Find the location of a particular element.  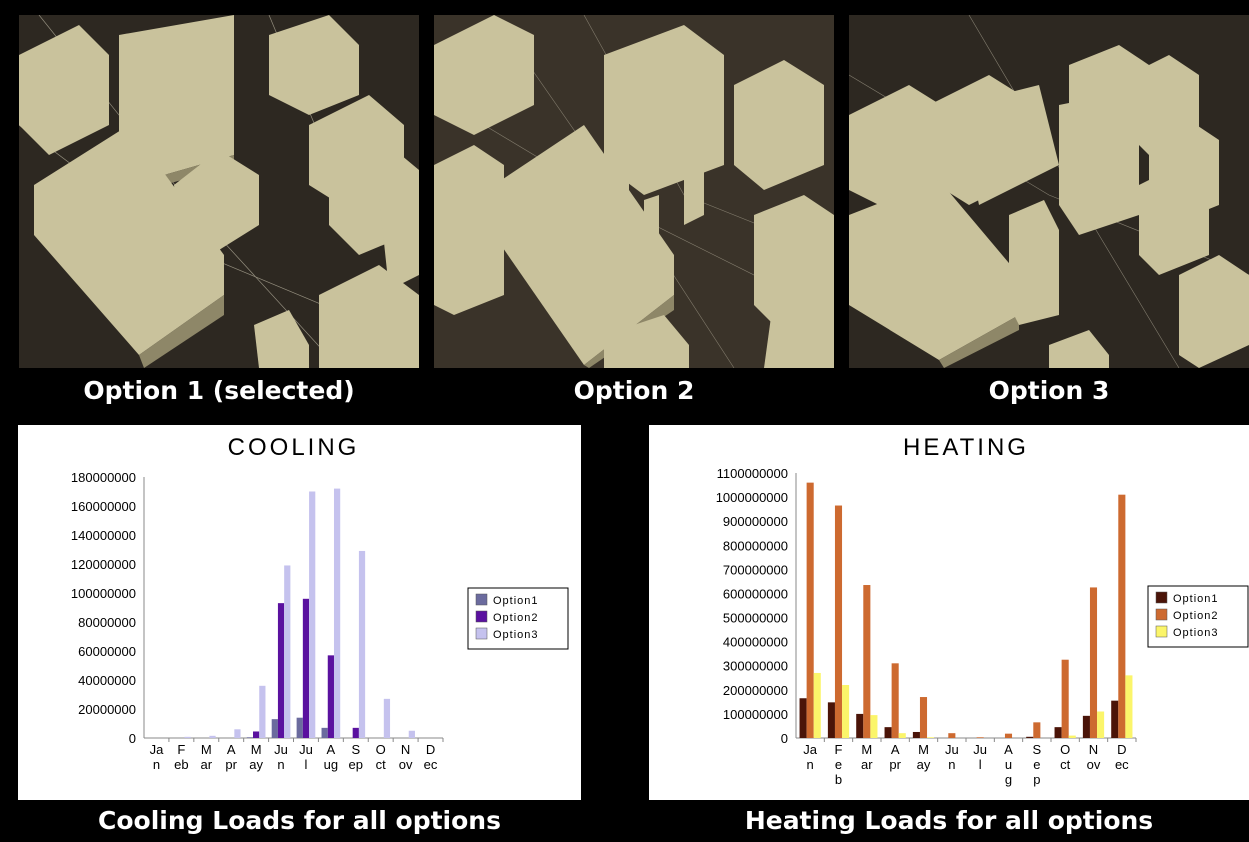

x-tick-label-line: g is located at coordinates (1008, 779).